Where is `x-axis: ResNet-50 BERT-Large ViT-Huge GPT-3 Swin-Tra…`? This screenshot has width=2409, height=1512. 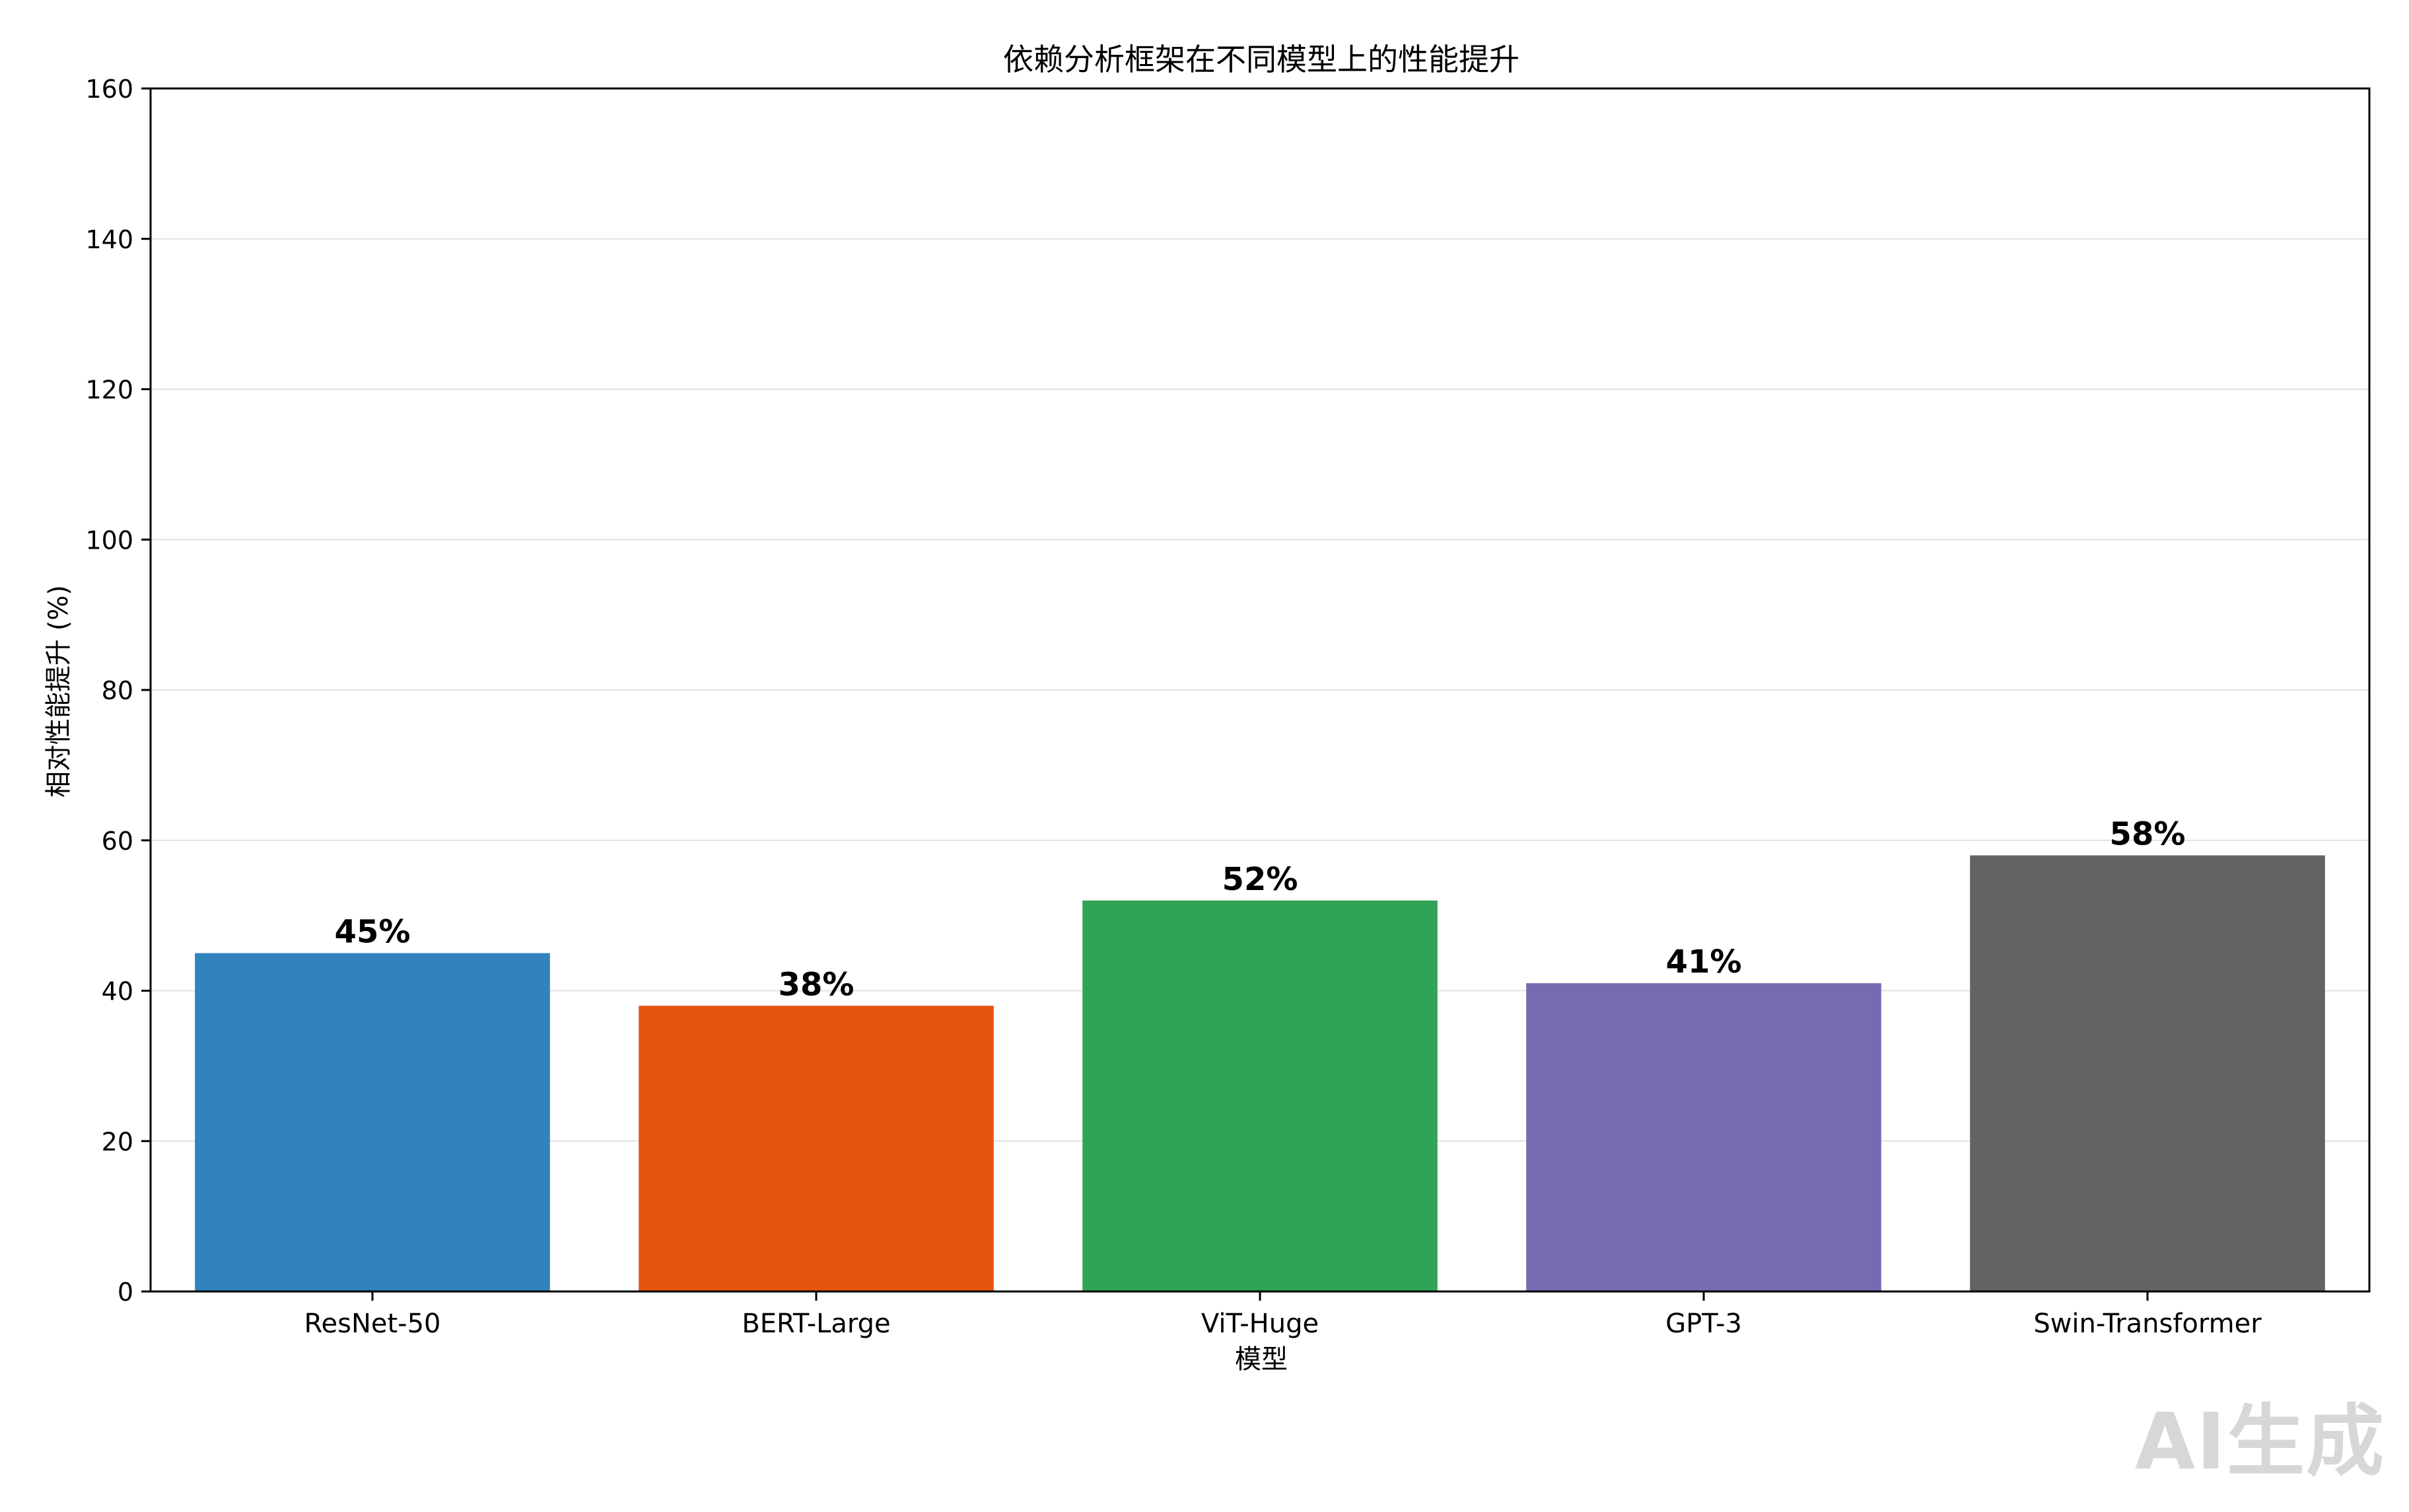 x-axis: ResNet-50 BERT-Large ViT-Huge GPT-3 Swin-Tra… is located at coordinates (1283, 1315).